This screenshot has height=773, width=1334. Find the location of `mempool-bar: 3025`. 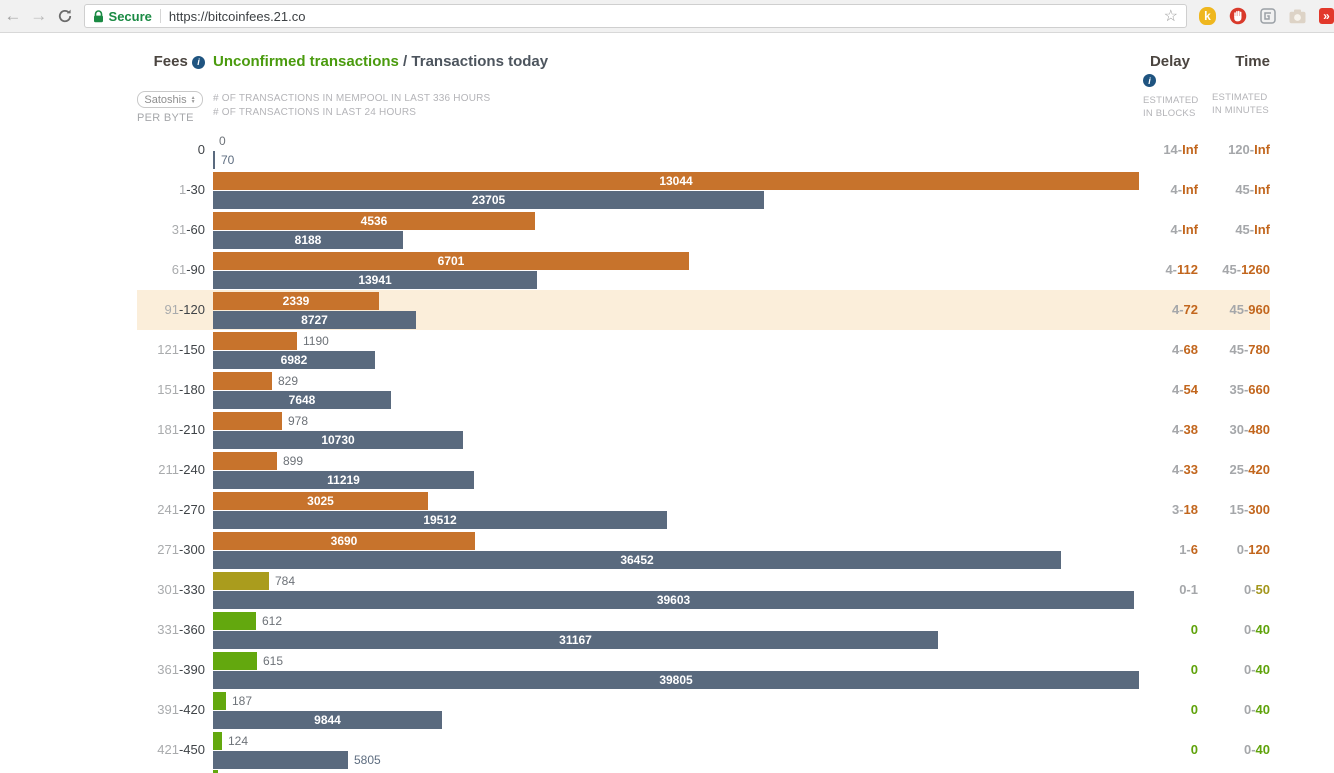

mempool-bar: 3025 is located at coordinates (320, 500).